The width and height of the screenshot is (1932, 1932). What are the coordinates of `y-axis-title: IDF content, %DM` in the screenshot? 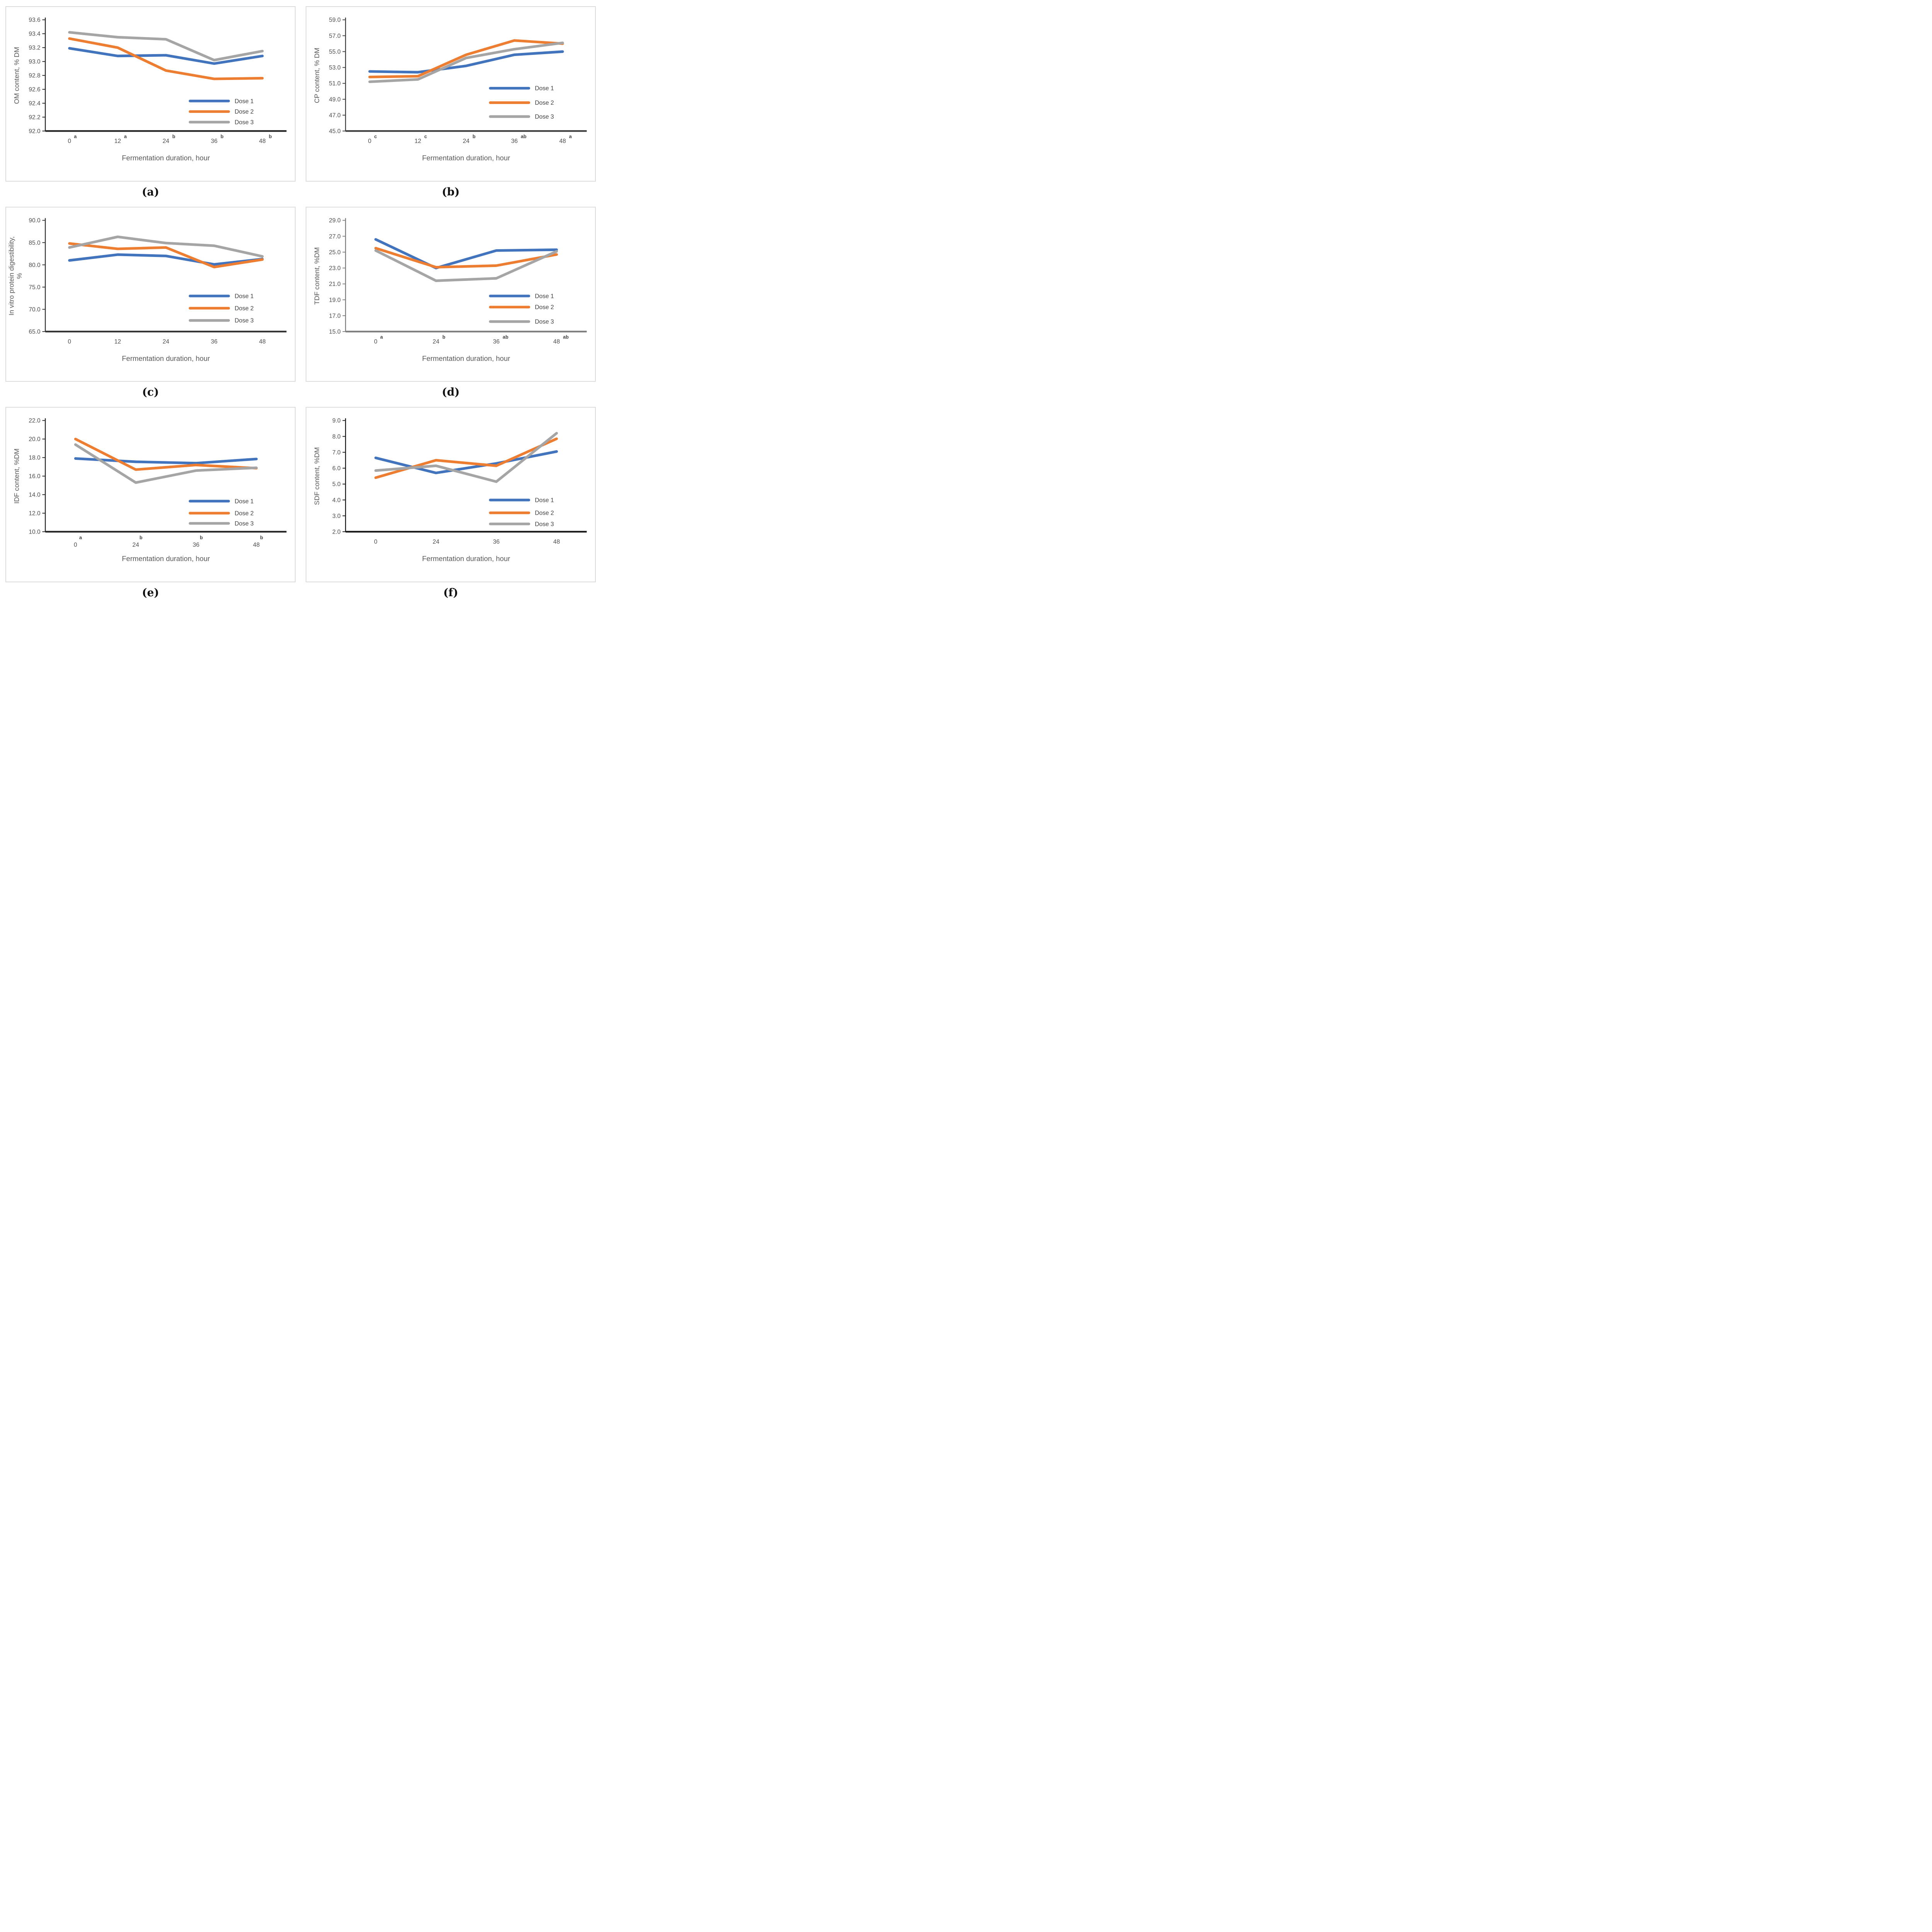 It's located at (17, 477).